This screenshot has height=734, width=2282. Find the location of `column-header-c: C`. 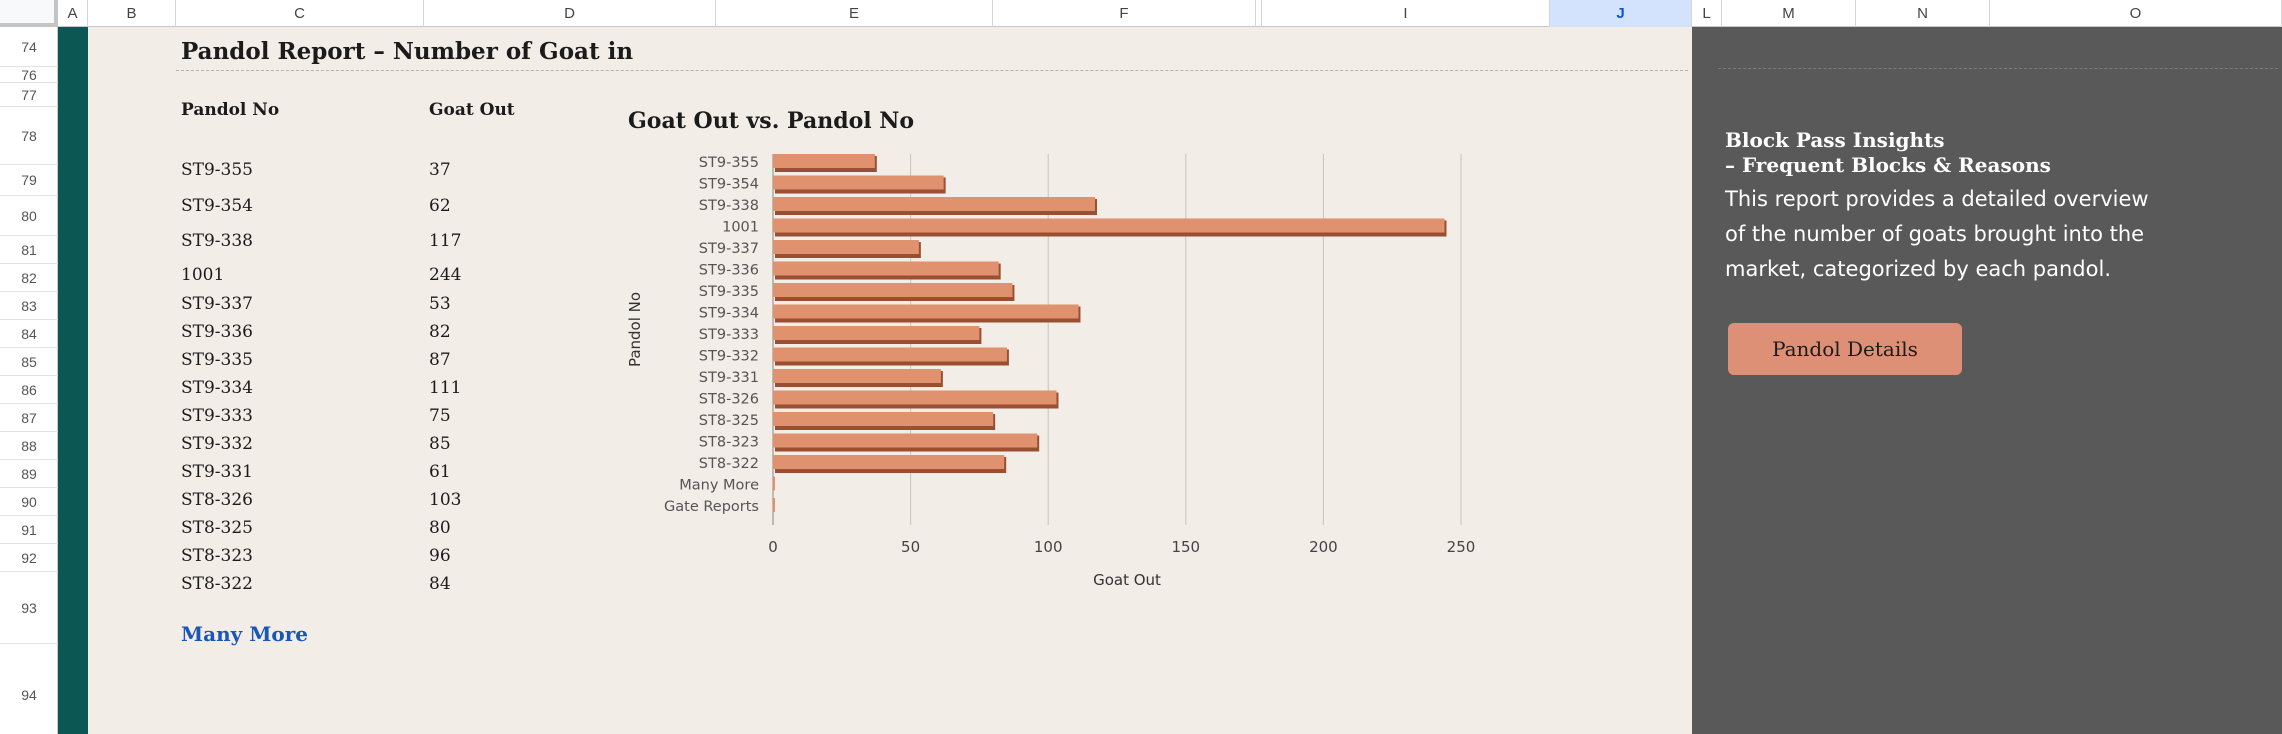

column-header-c: C is located at coordinates (300, 13).